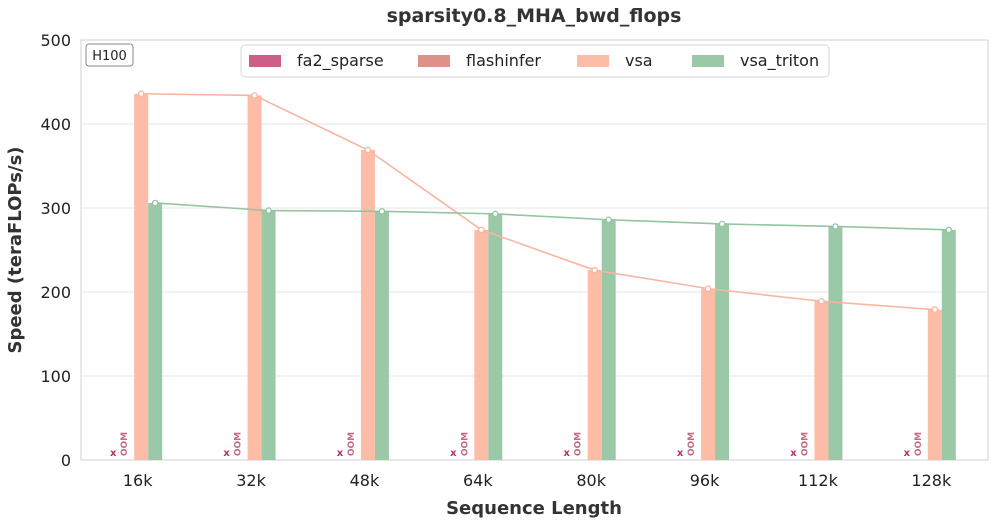  Describe the element at coordinates (818, 480) in the screenshot. I see `x-tick-label: 112k` at that location.